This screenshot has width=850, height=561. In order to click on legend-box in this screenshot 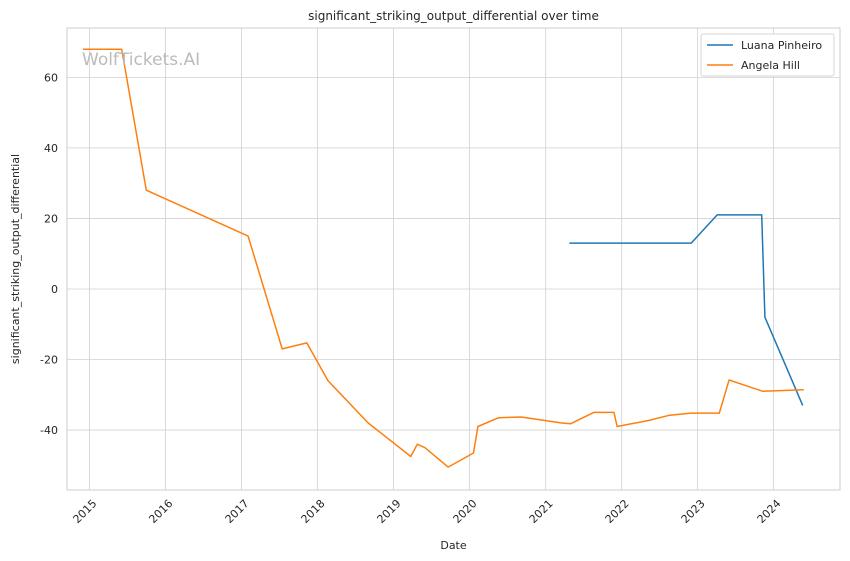, I will do `click(767, 55)`.